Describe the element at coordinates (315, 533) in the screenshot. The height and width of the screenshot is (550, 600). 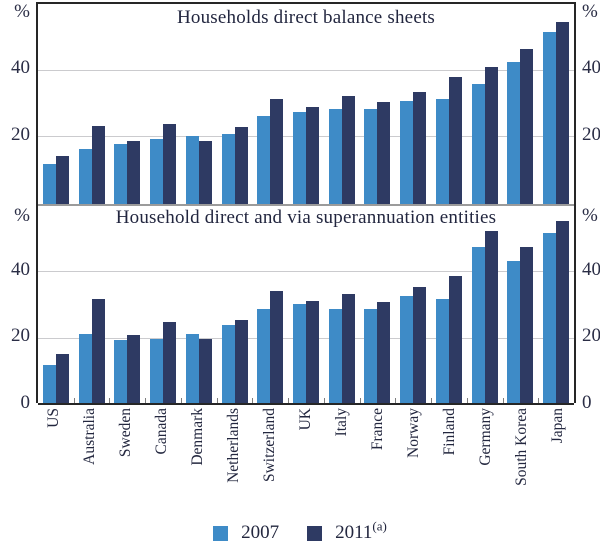
I see `legend-swatch-2011` at that location.